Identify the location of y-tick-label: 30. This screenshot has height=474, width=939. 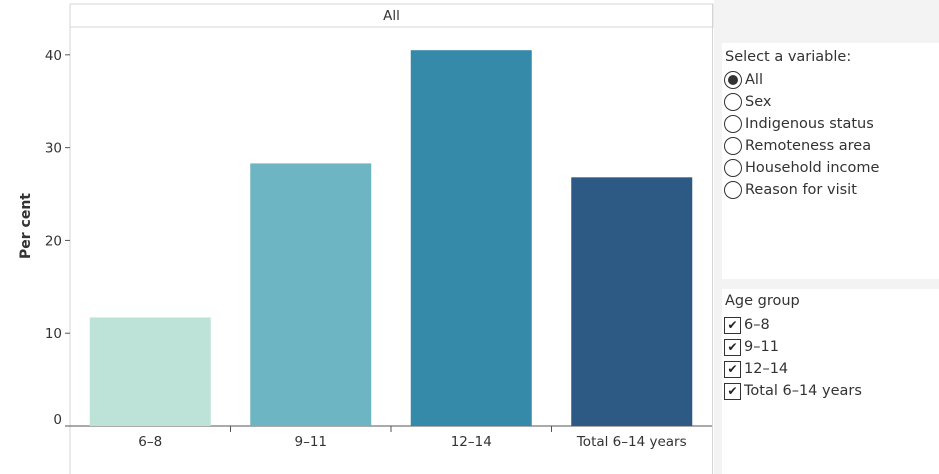
(53, 149).